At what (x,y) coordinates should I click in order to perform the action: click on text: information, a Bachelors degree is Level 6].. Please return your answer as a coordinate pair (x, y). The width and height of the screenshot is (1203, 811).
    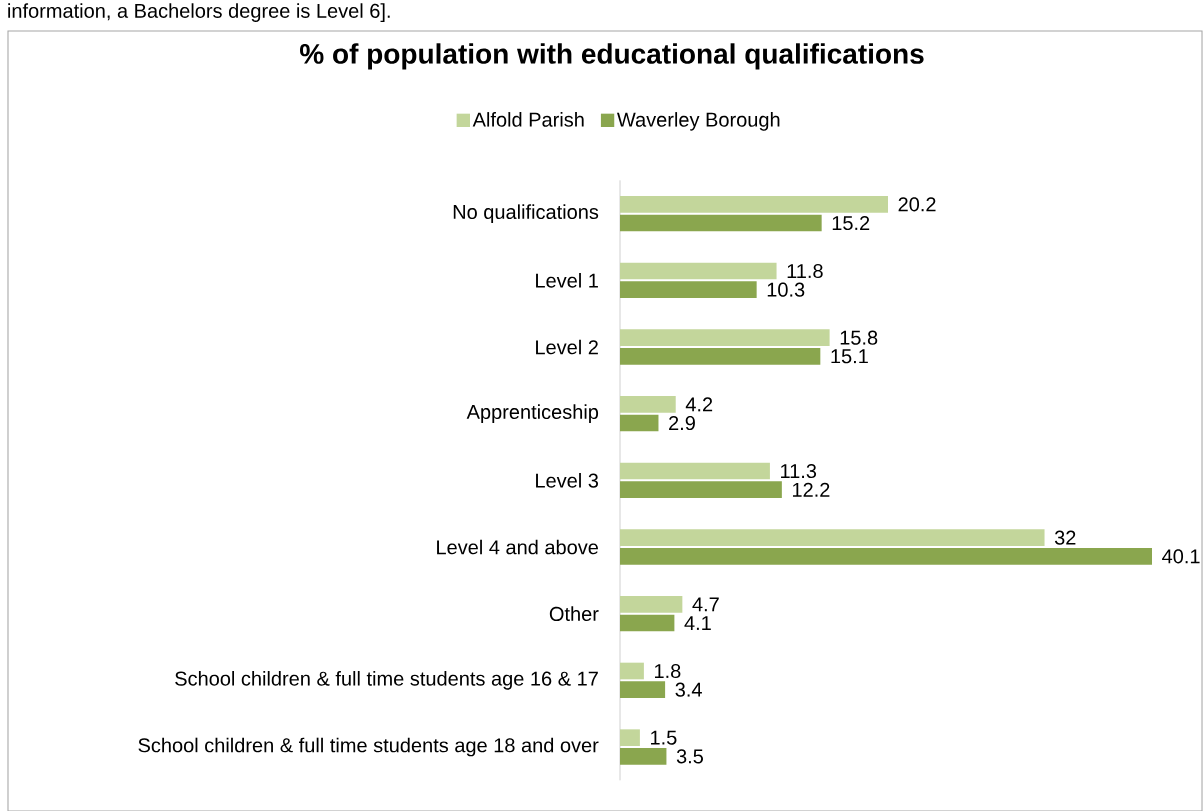
    Looking at the image, I should click on (199, 12).